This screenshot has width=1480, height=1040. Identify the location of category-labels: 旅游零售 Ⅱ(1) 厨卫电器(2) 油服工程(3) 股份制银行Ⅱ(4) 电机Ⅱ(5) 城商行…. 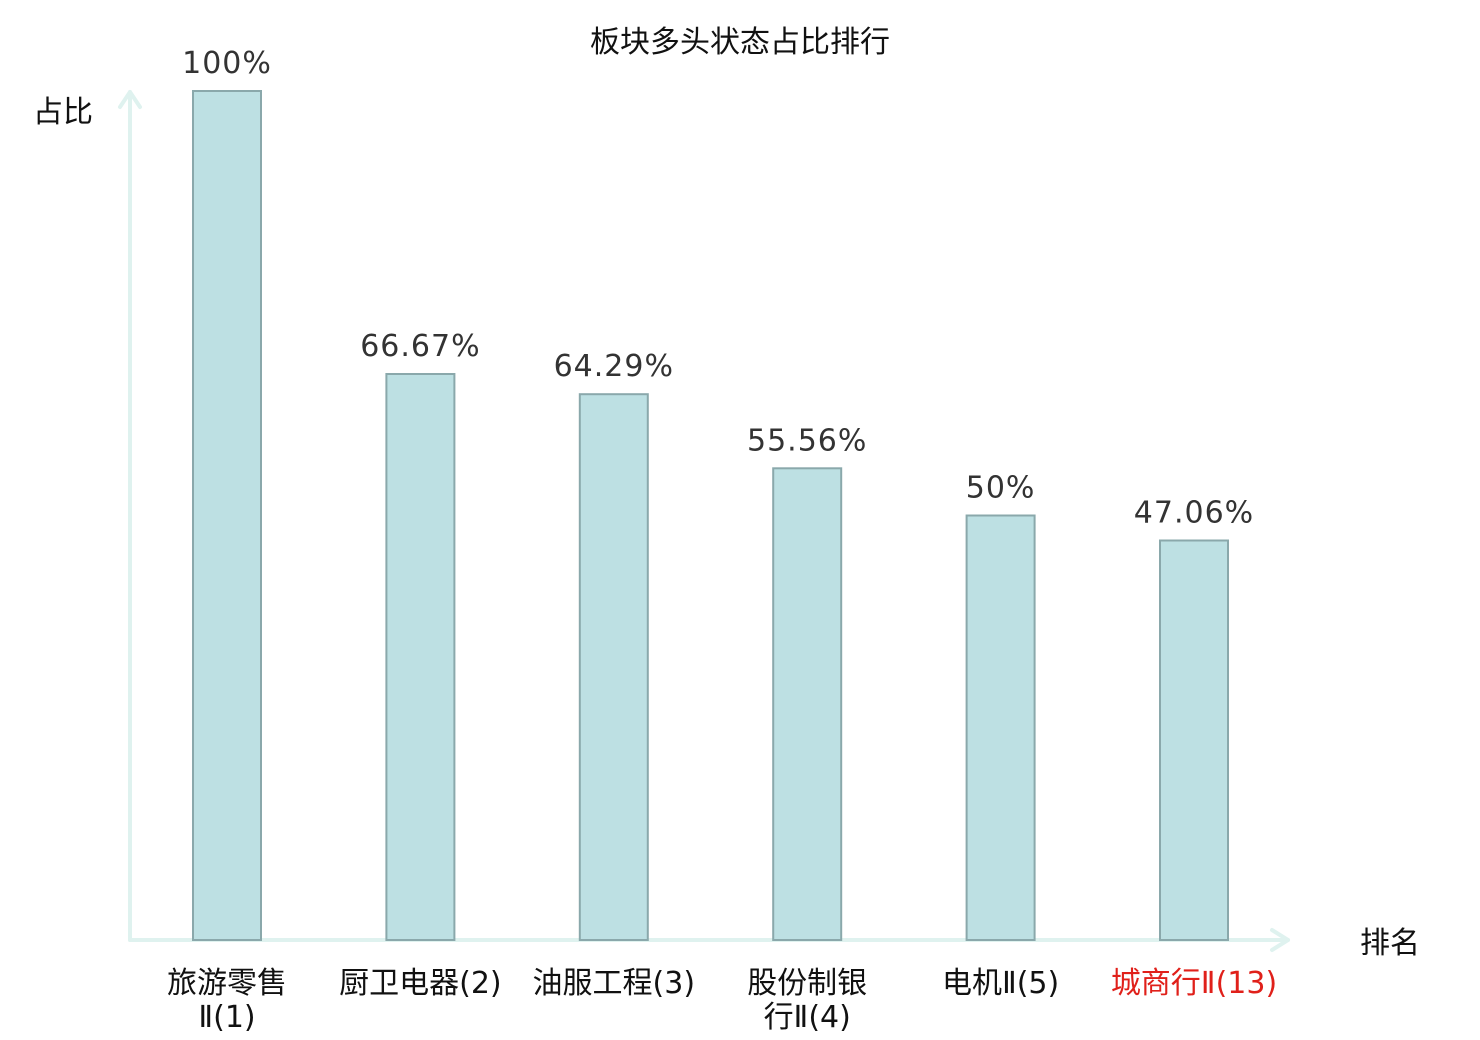
(722, 1000).